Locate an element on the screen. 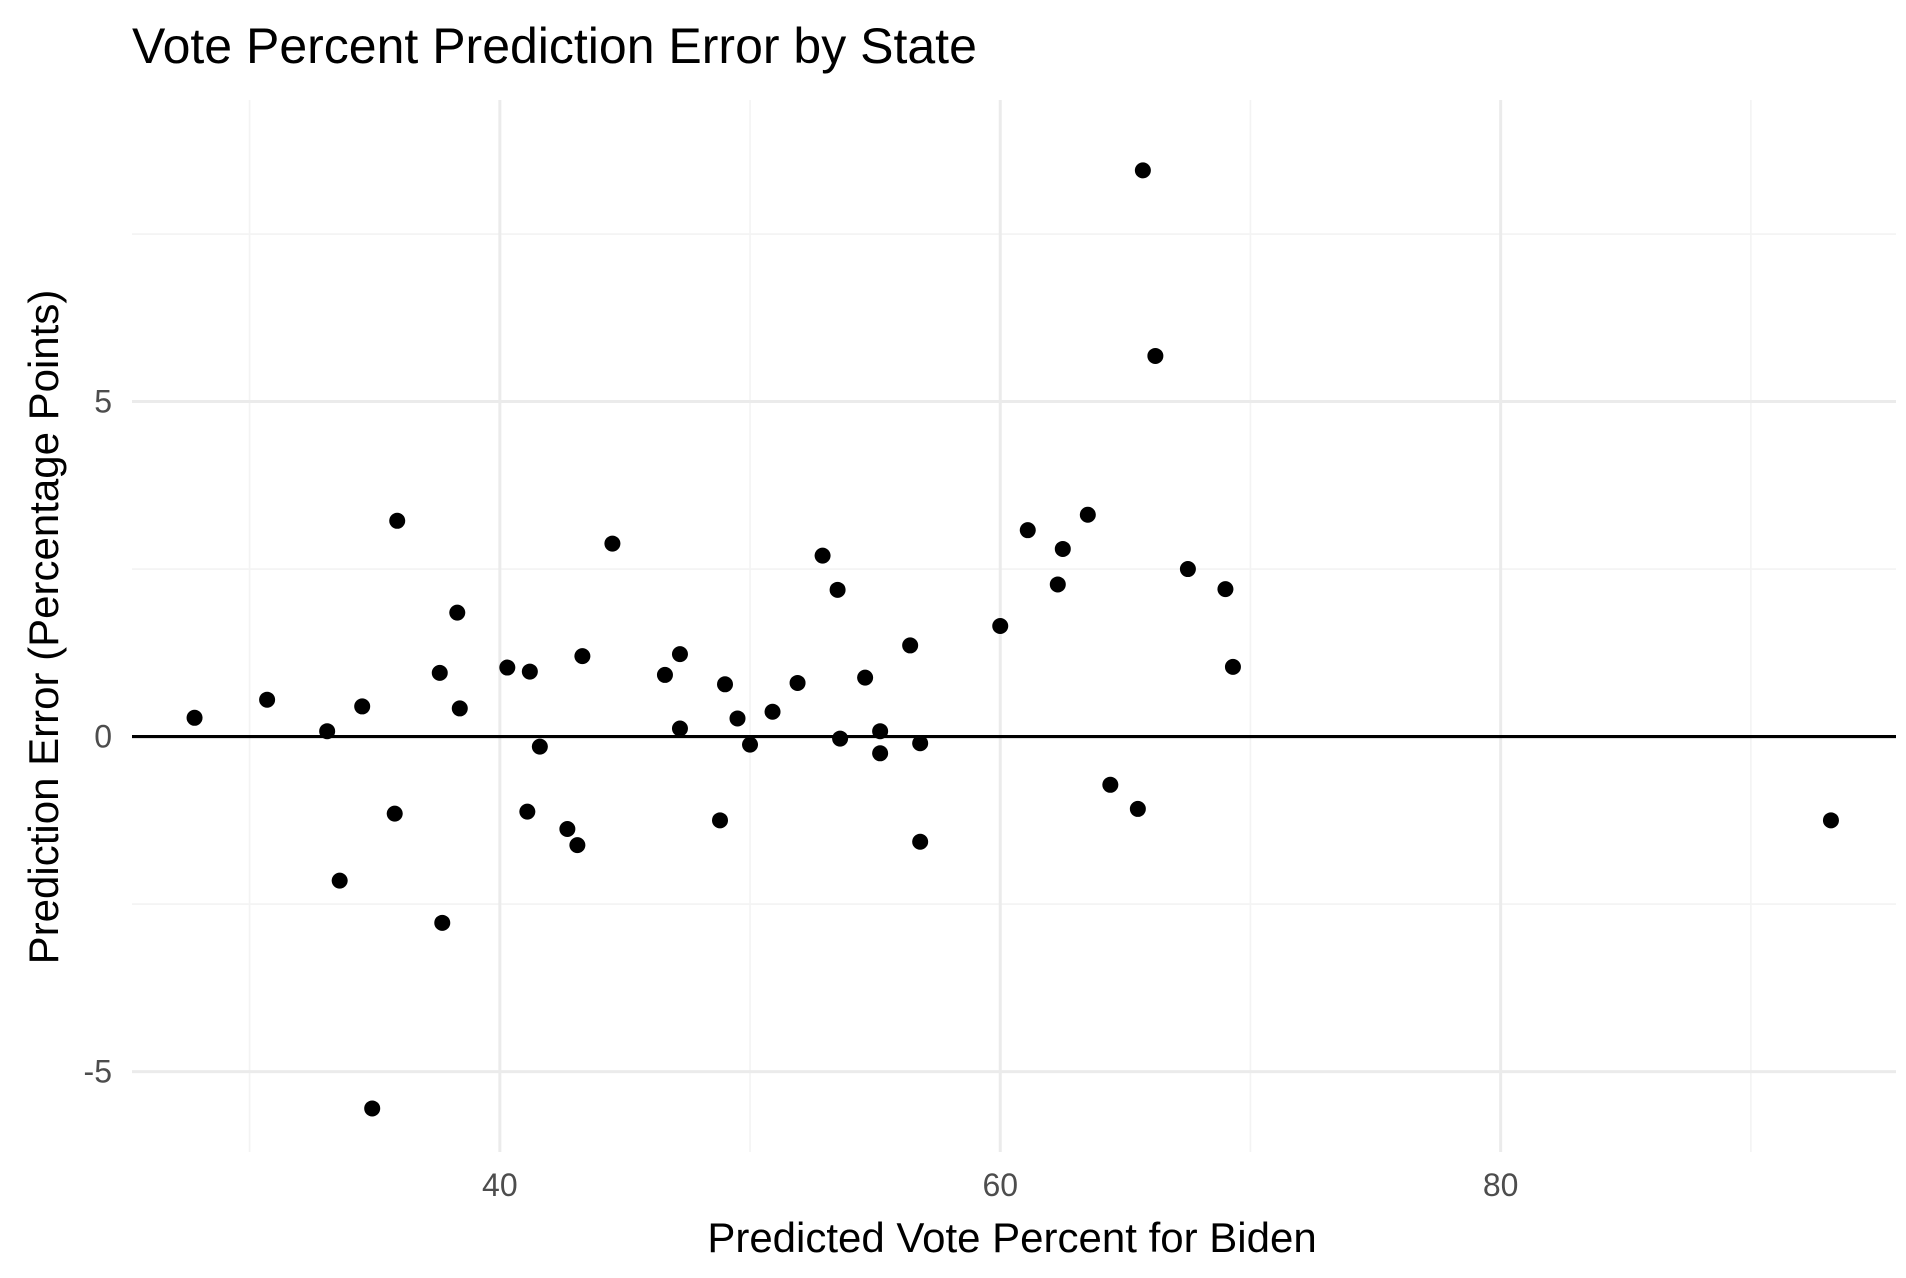  chart-title: Vote Percent Prediction Error by State is located at coordinates (554, 46).